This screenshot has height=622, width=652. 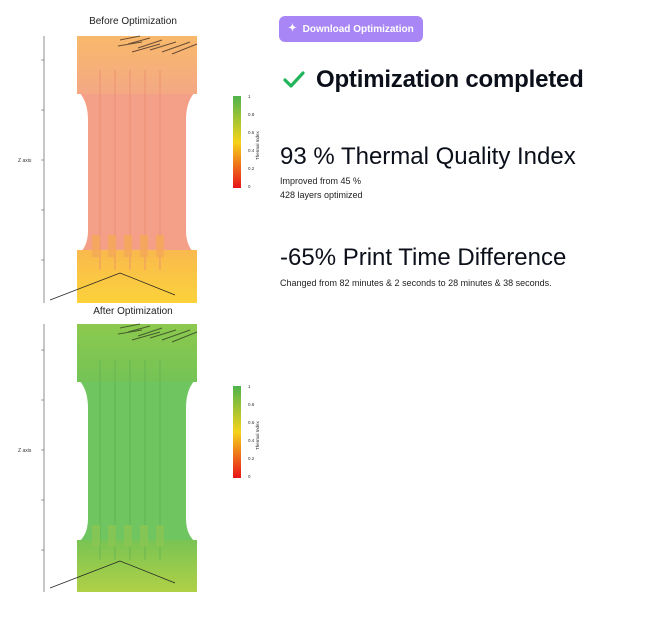 What do you see at coordinates (251, 458) in the screenshot?
I see `after-colorbar-tick: 0.2` at bounding box center [251, 458].